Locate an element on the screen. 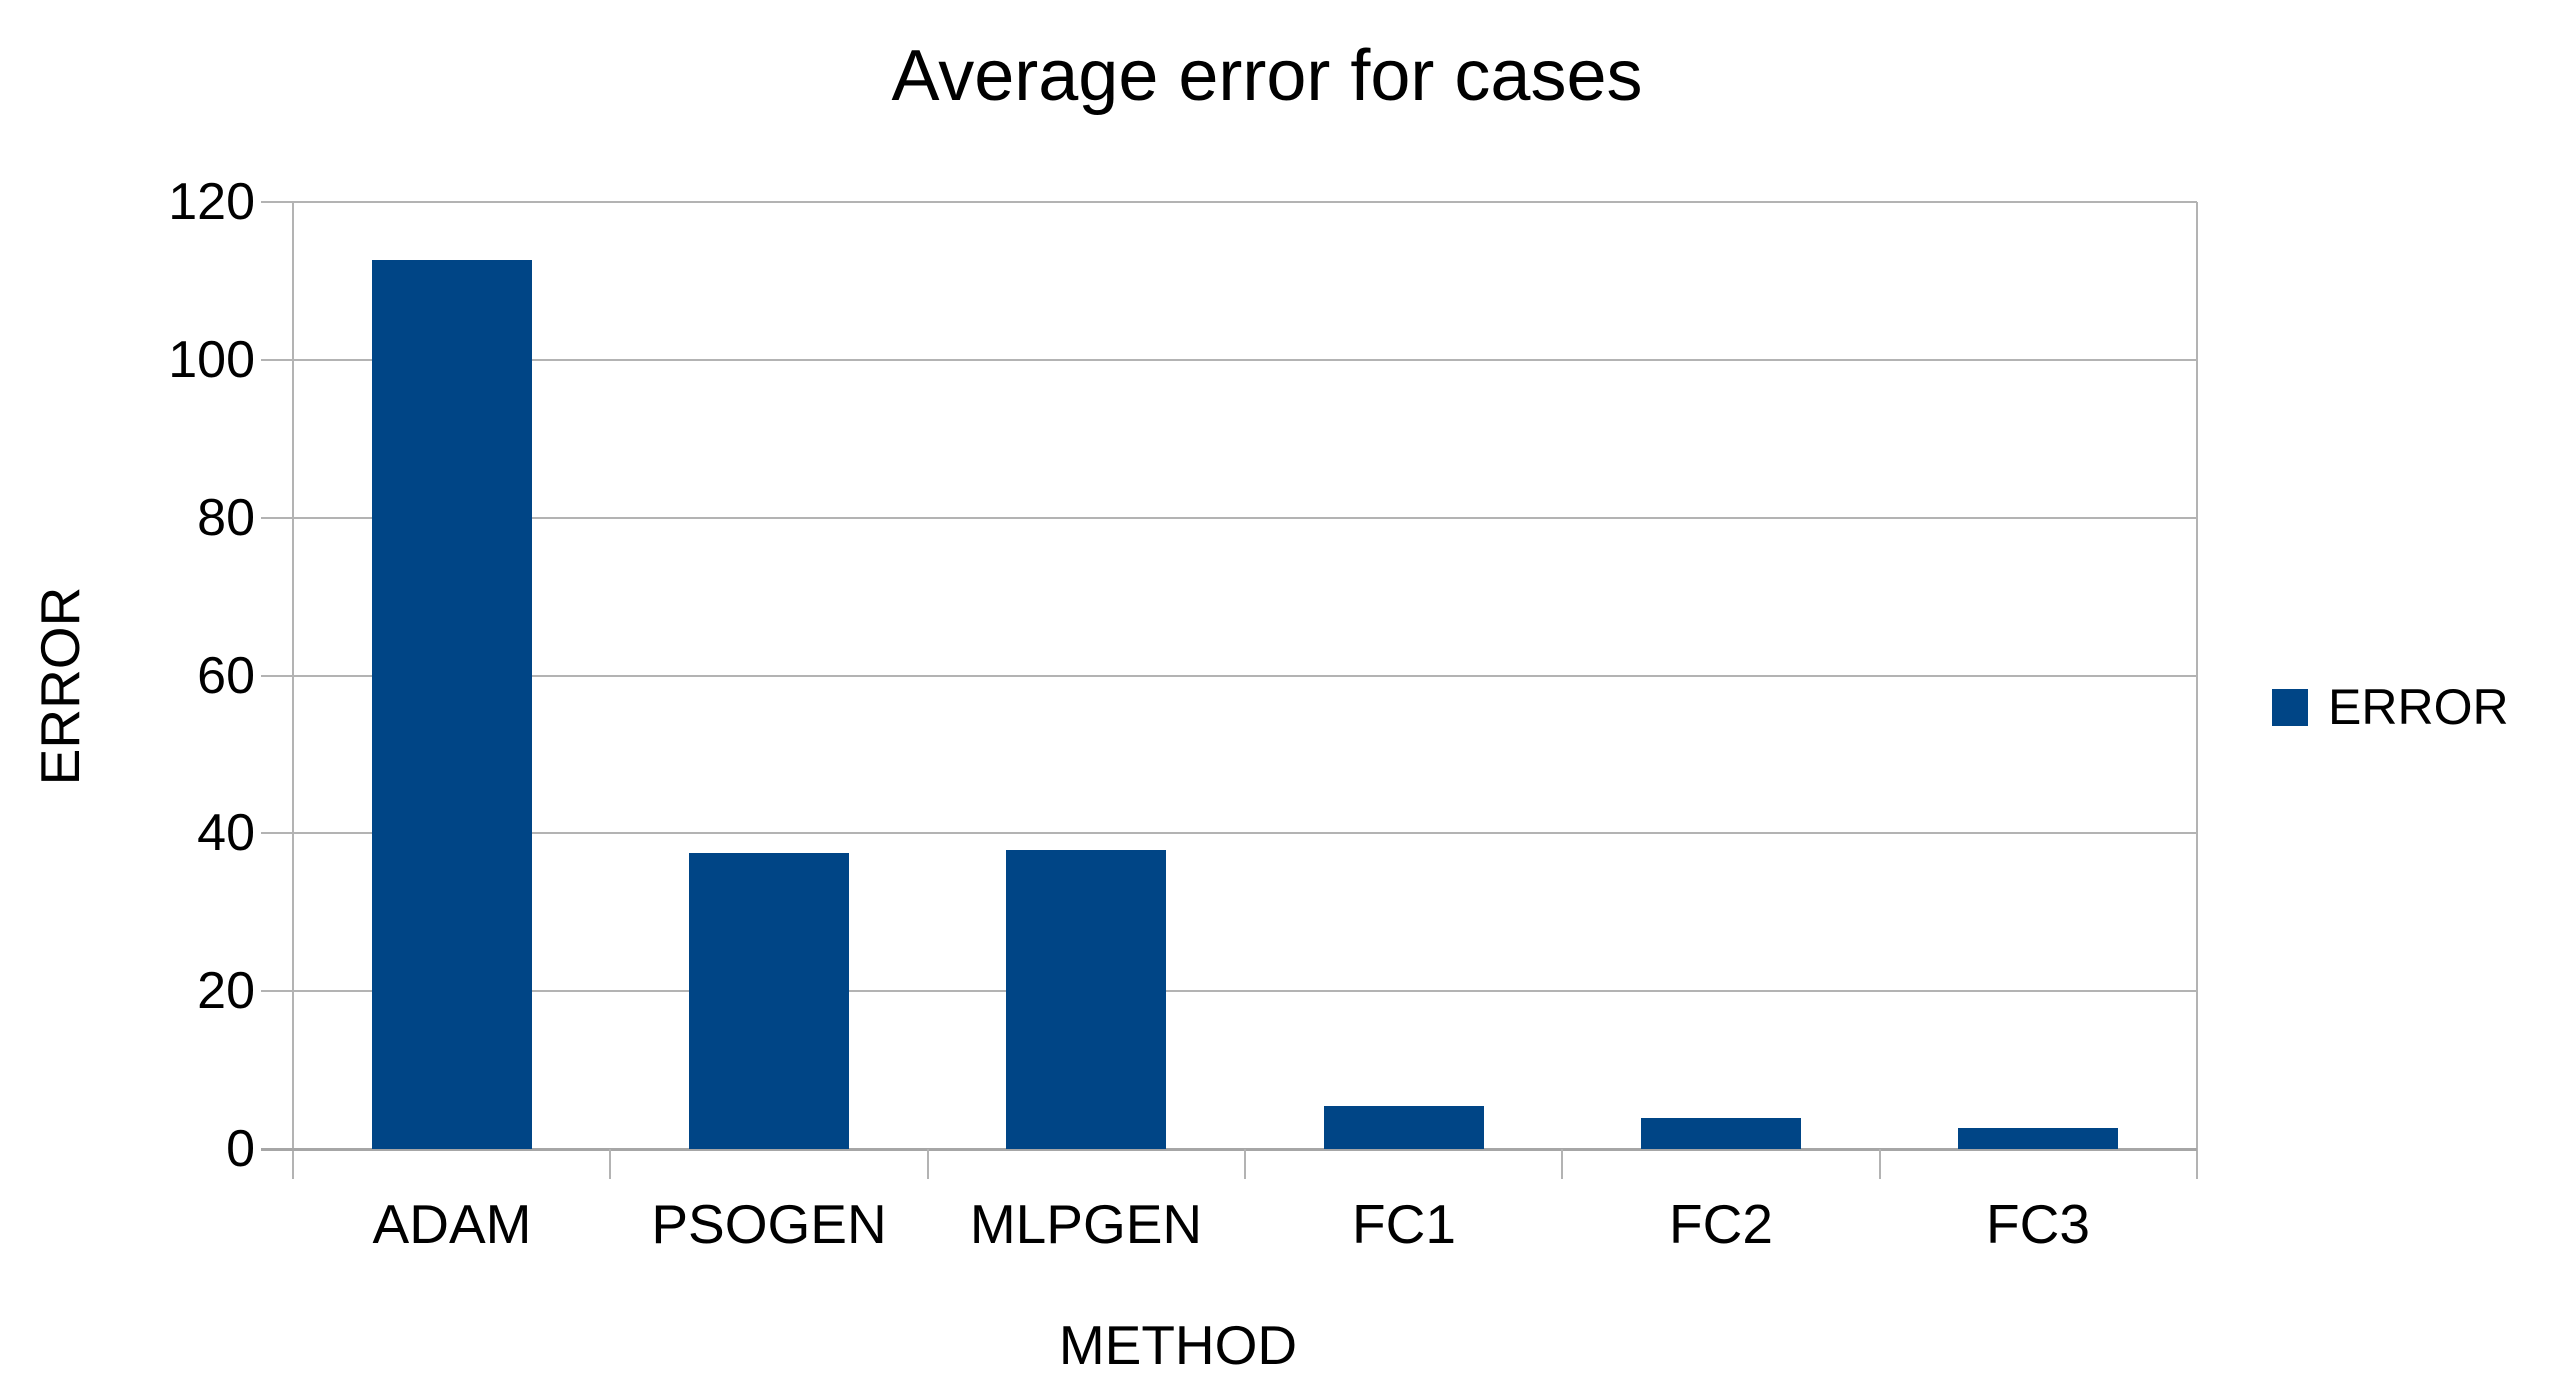 This screenshot has height=1388, width=2559. bar-fc2 is located at coordinates (1721, 1133).